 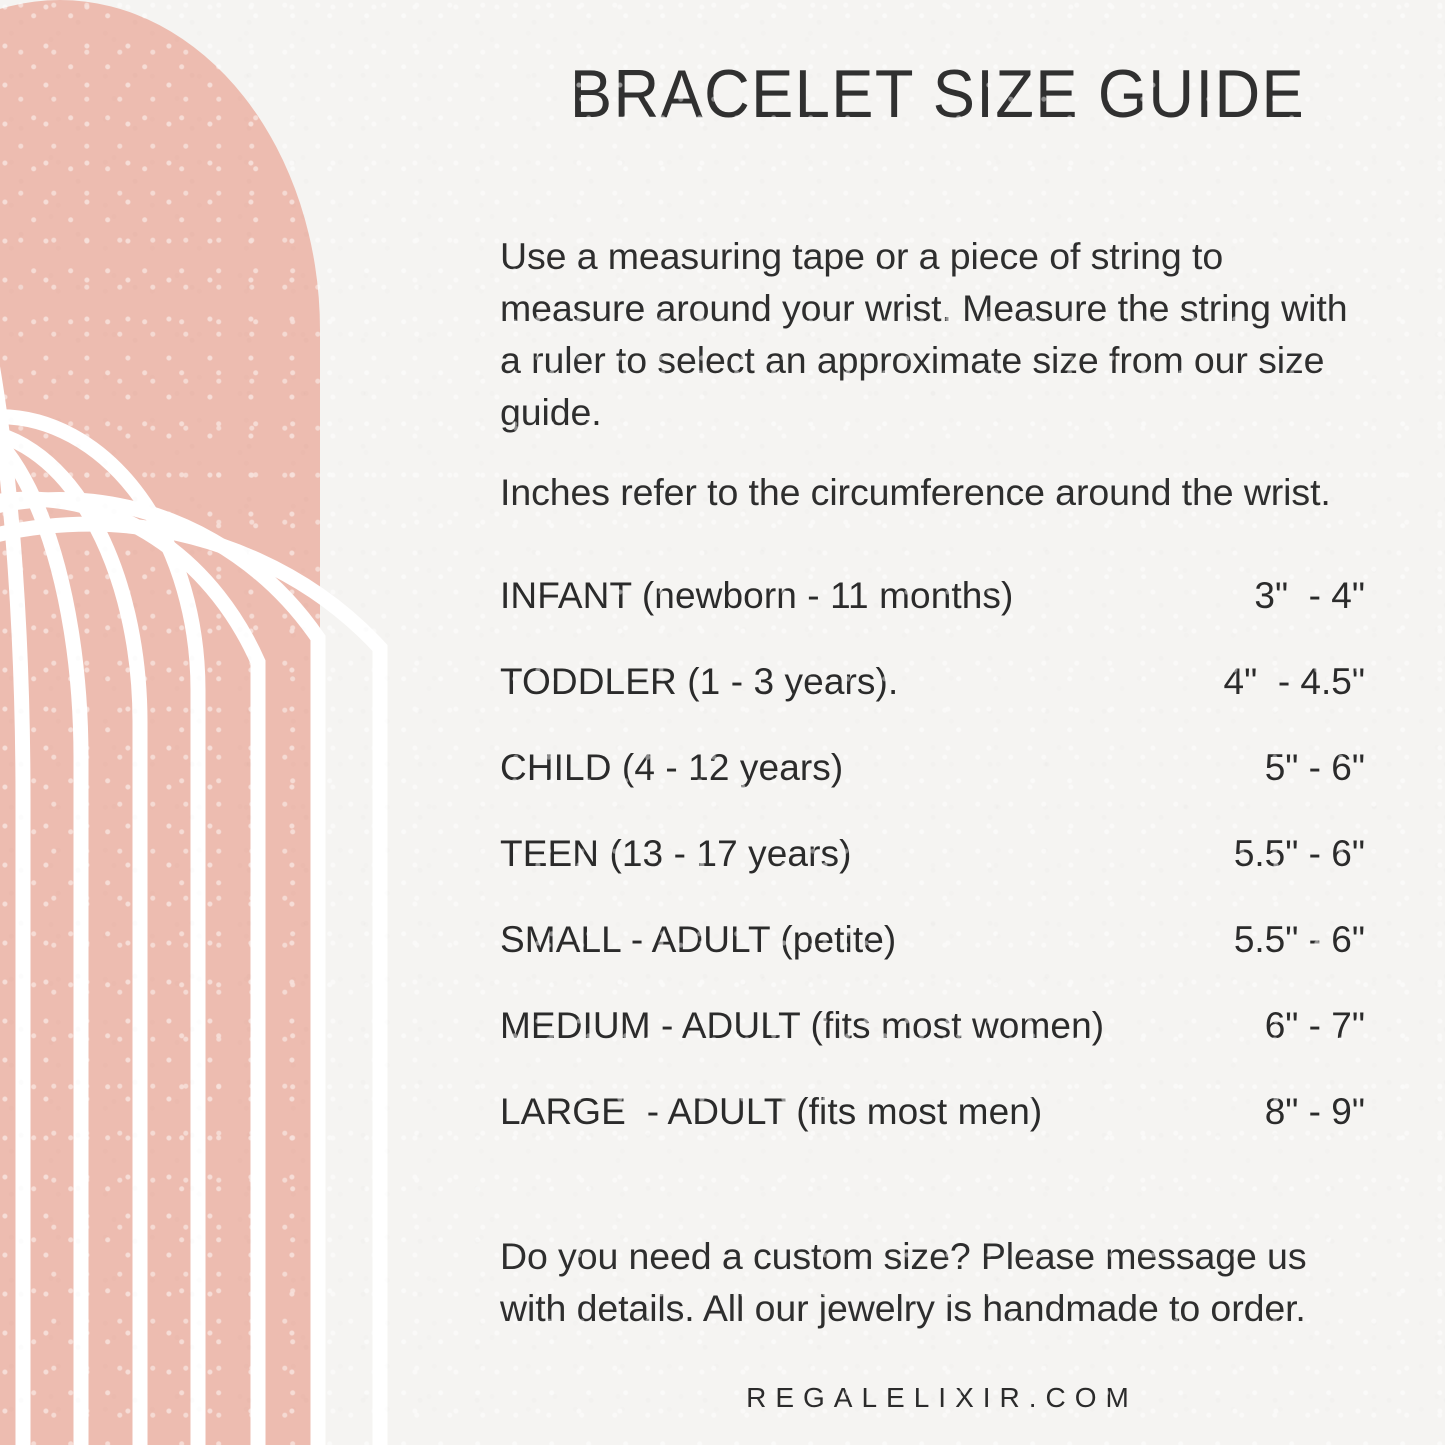 I want to click on website-footer: REGALELIXIR.COM, so click(x=942, y=1397).